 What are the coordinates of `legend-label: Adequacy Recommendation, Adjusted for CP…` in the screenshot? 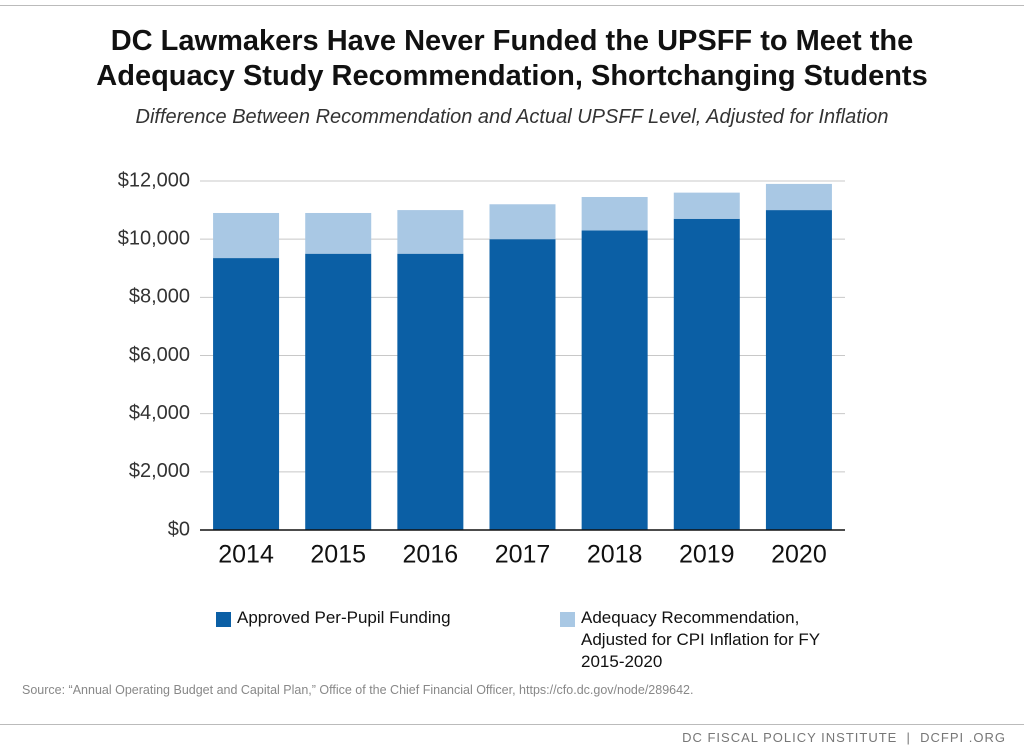 It's located at (700, 639).